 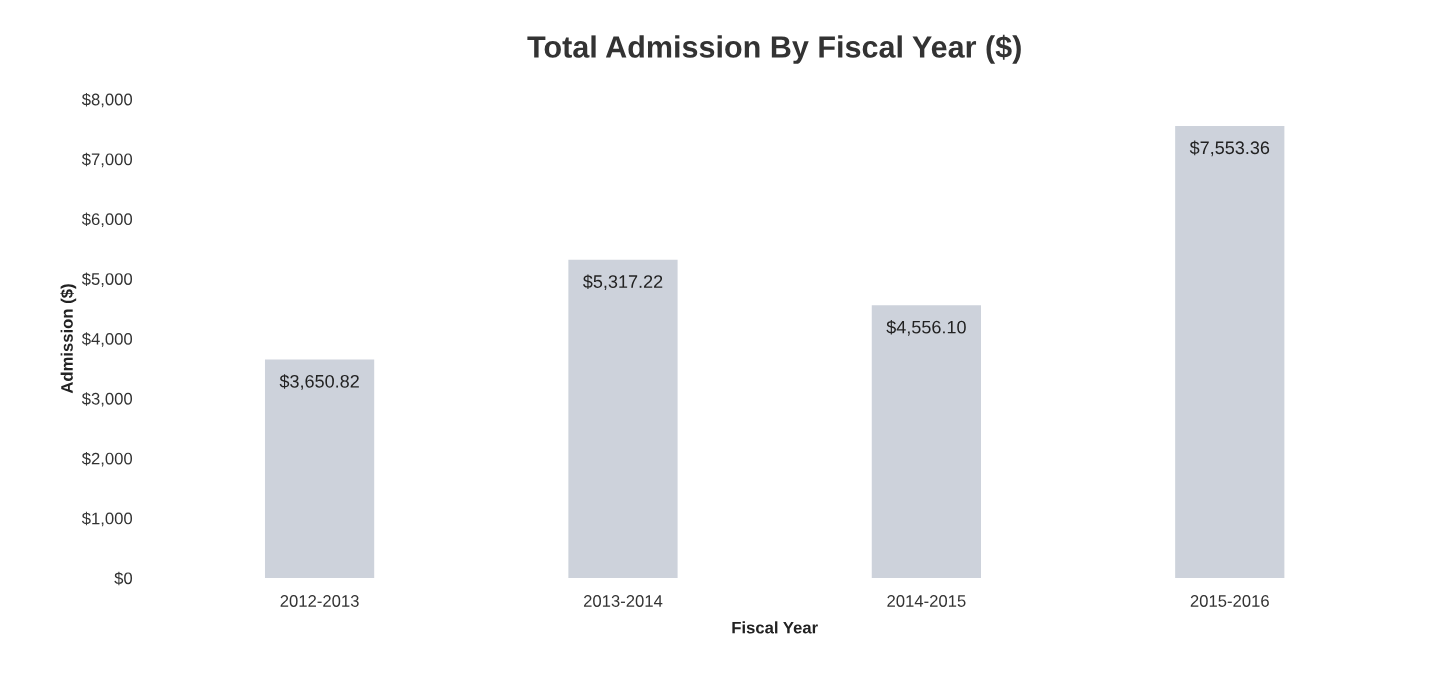 What do you see at coordinates (623, 282) in the screenshot?
I see `data-label: $5,317.22` at bounding box center [623, 282].